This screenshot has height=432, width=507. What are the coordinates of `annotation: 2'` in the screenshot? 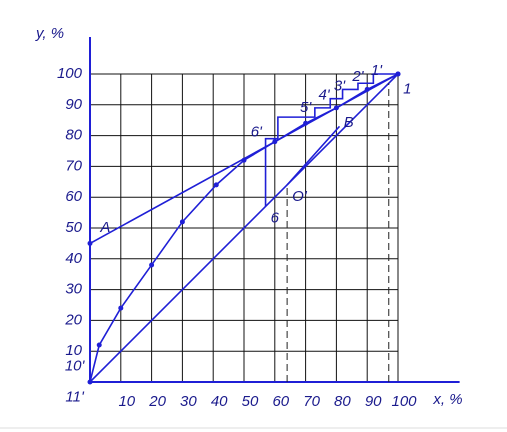 It's located at (357, 76).